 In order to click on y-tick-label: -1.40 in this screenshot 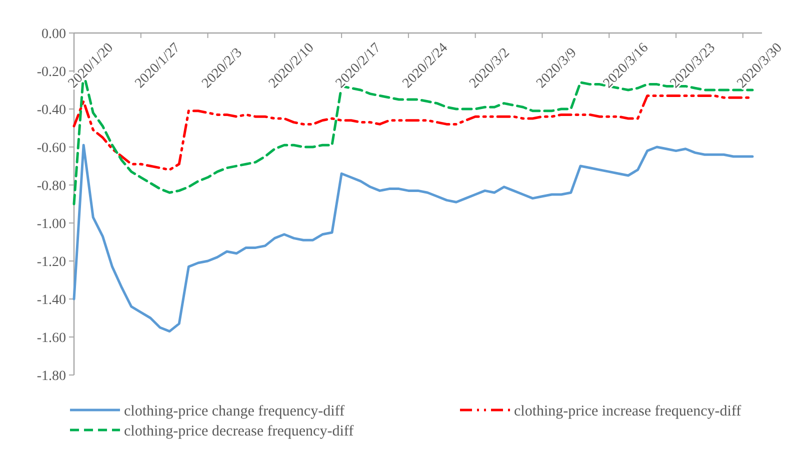, I will do `click(51, 300)`.